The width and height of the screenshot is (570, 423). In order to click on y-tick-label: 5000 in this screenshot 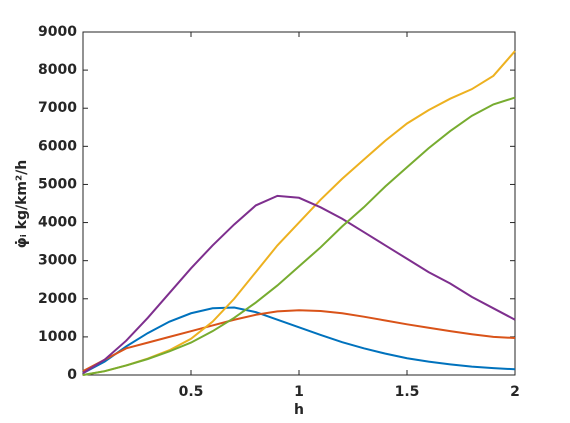, I will do `click(57, 184)`.